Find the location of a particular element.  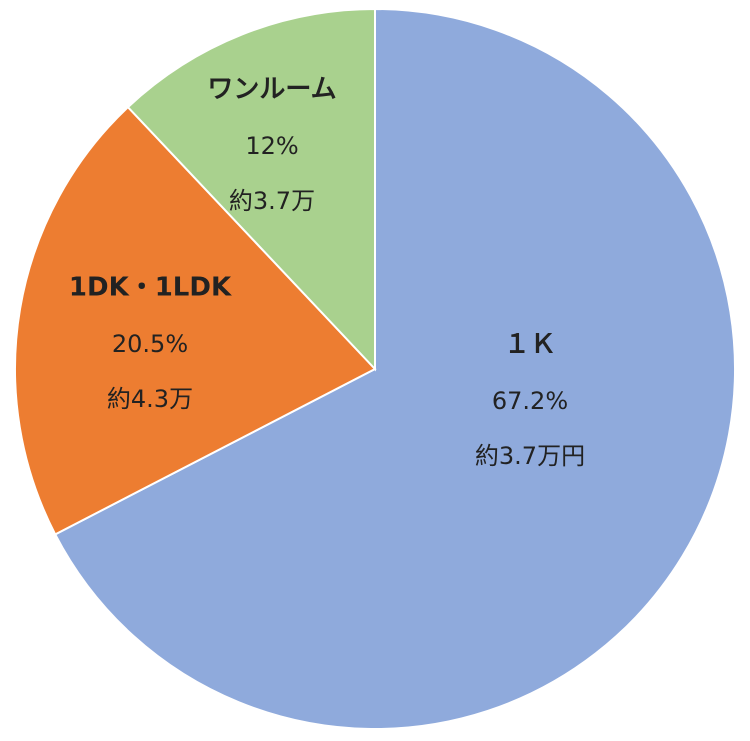

slice-percent: 12% is located at coordinates (271, 146).